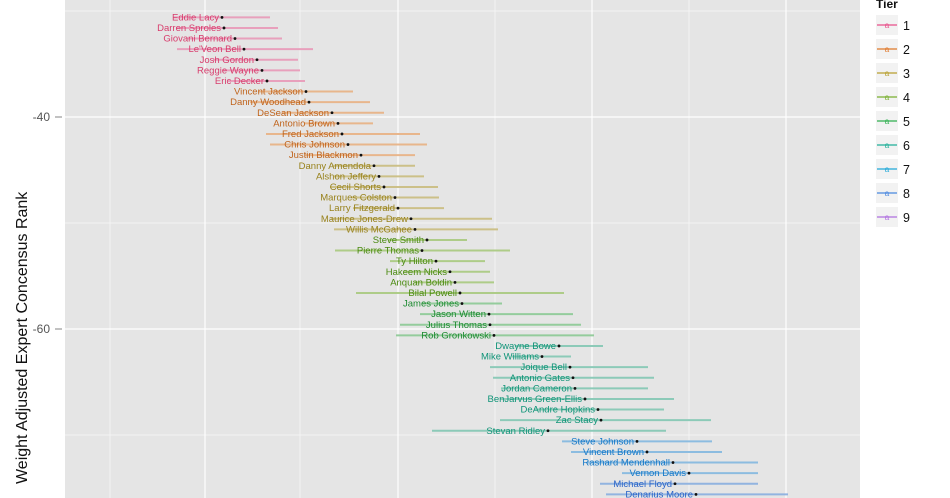 The width and height of the screenshot is (950, 498). Describe the element at coordinates (398, 240) in the screenshot. I see `player-label: Steve Smith` at that location.